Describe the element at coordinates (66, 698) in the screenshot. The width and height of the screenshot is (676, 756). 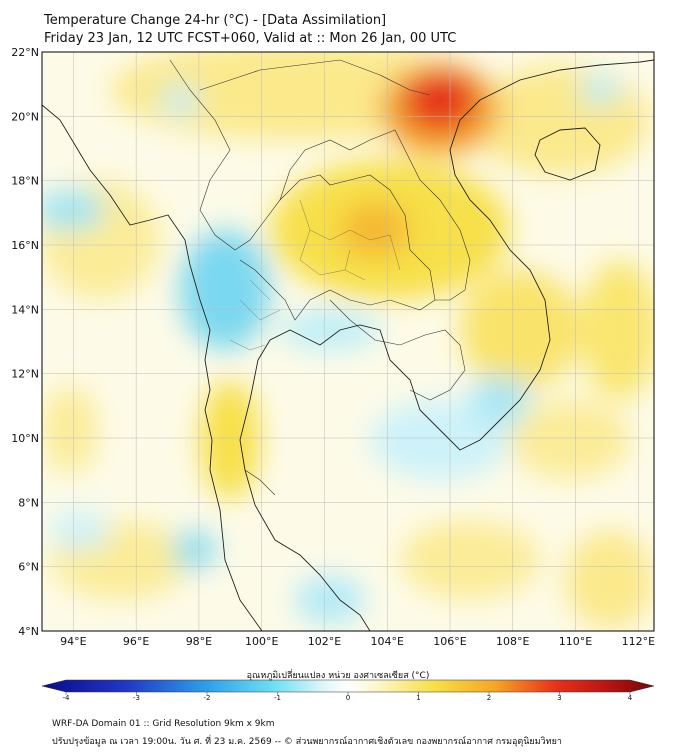
I see `colorbar-tick-label: -4` at that location.